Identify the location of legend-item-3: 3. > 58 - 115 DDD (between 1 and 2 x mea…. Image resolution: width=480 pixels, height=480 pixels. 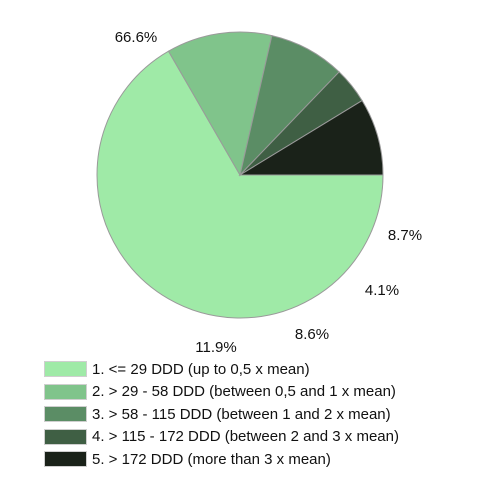
(221, 414).